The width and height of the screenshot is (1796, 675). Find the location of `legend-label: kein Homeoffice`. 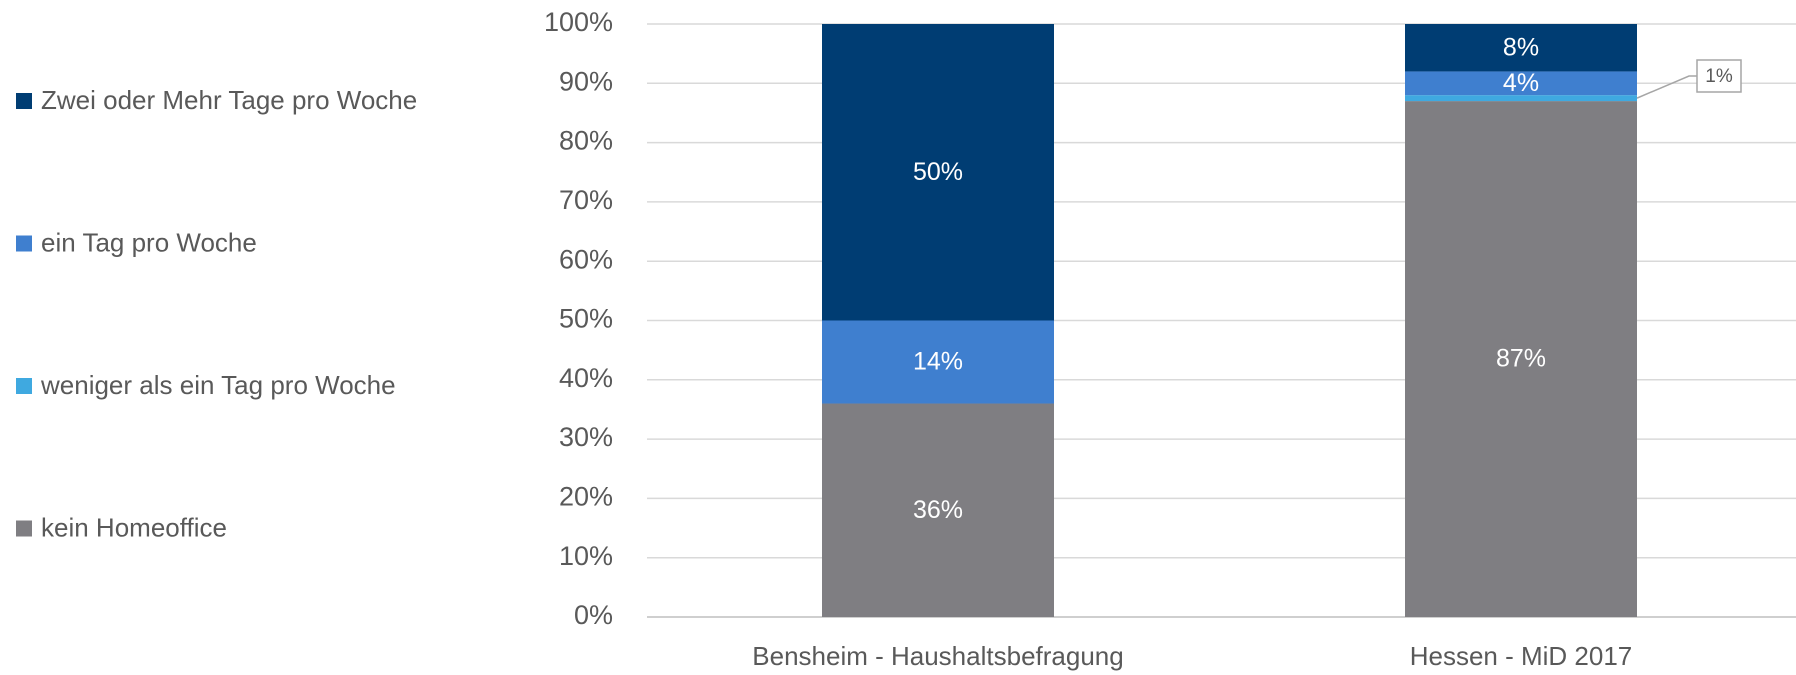

legend-label: kein Homeoffice is located at coordinates (134, 527).